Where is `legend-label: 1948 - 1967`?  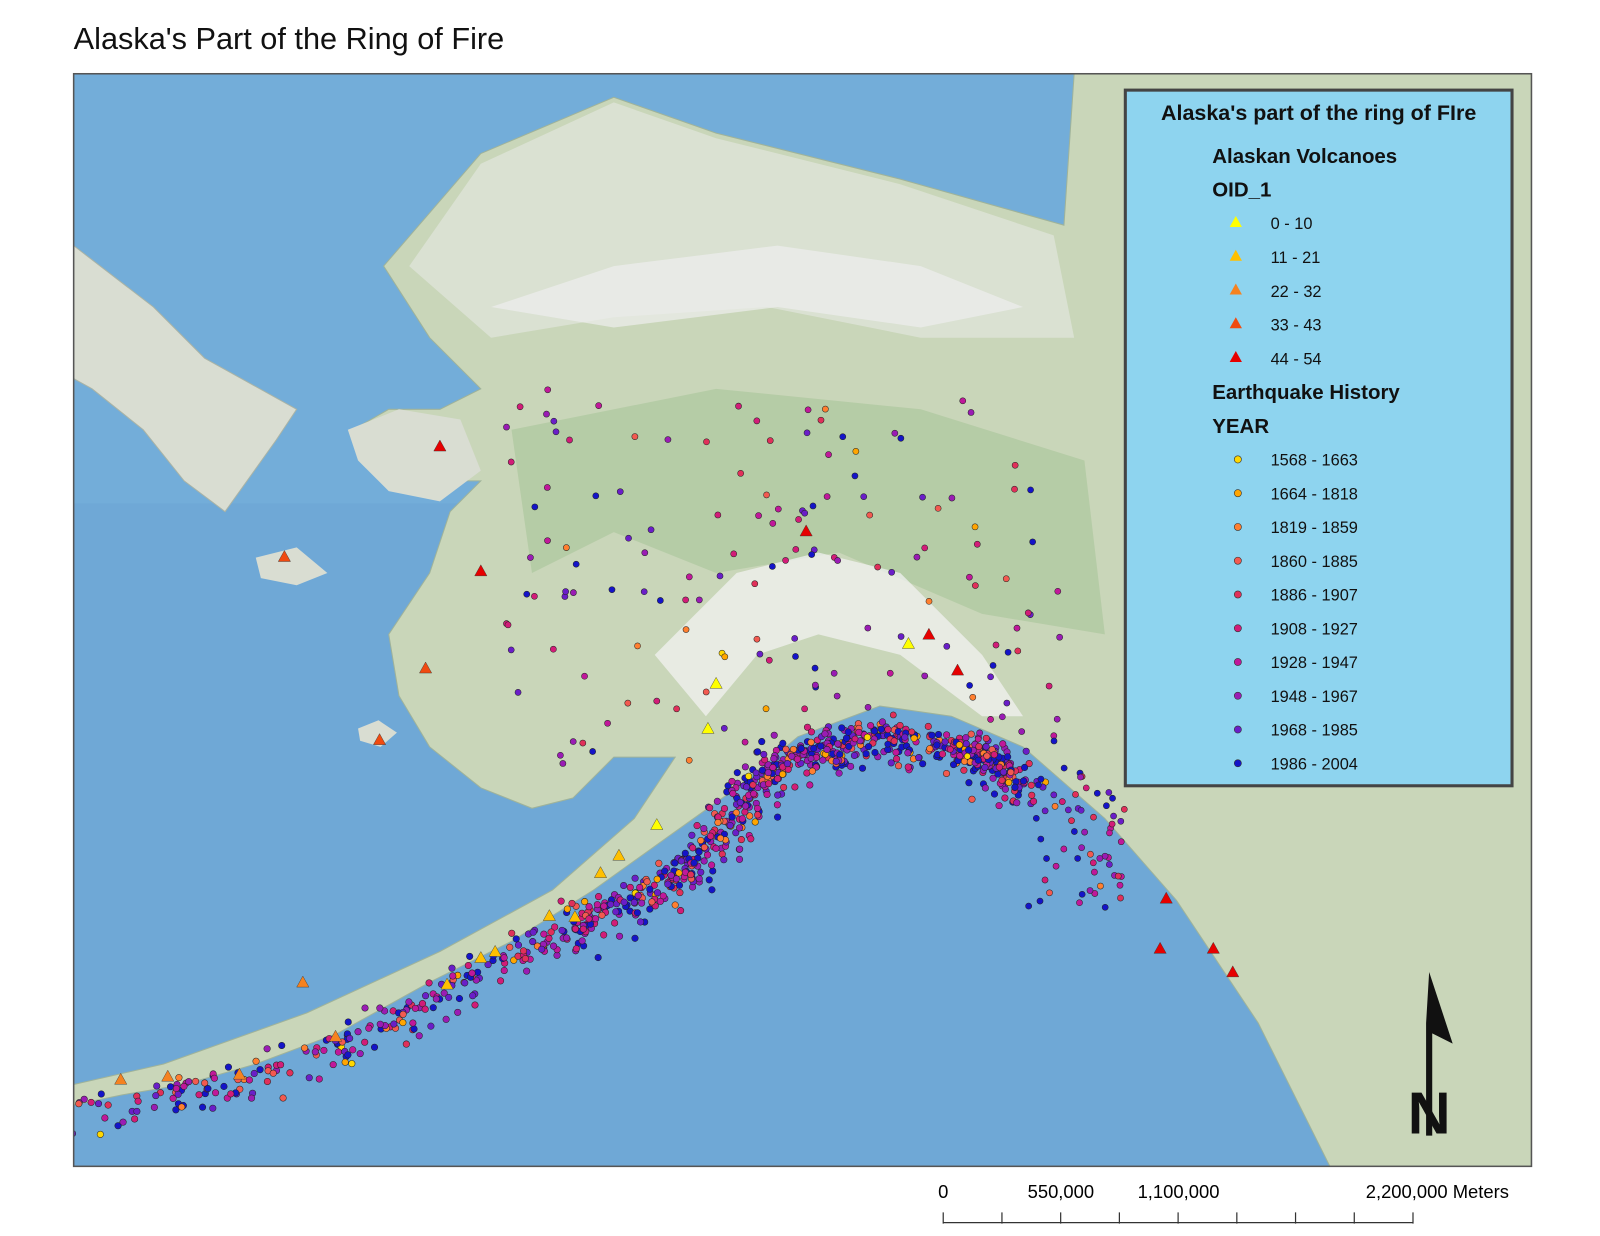 legend-label: 1948 - 1967 is located at coordinates (1314, 697).